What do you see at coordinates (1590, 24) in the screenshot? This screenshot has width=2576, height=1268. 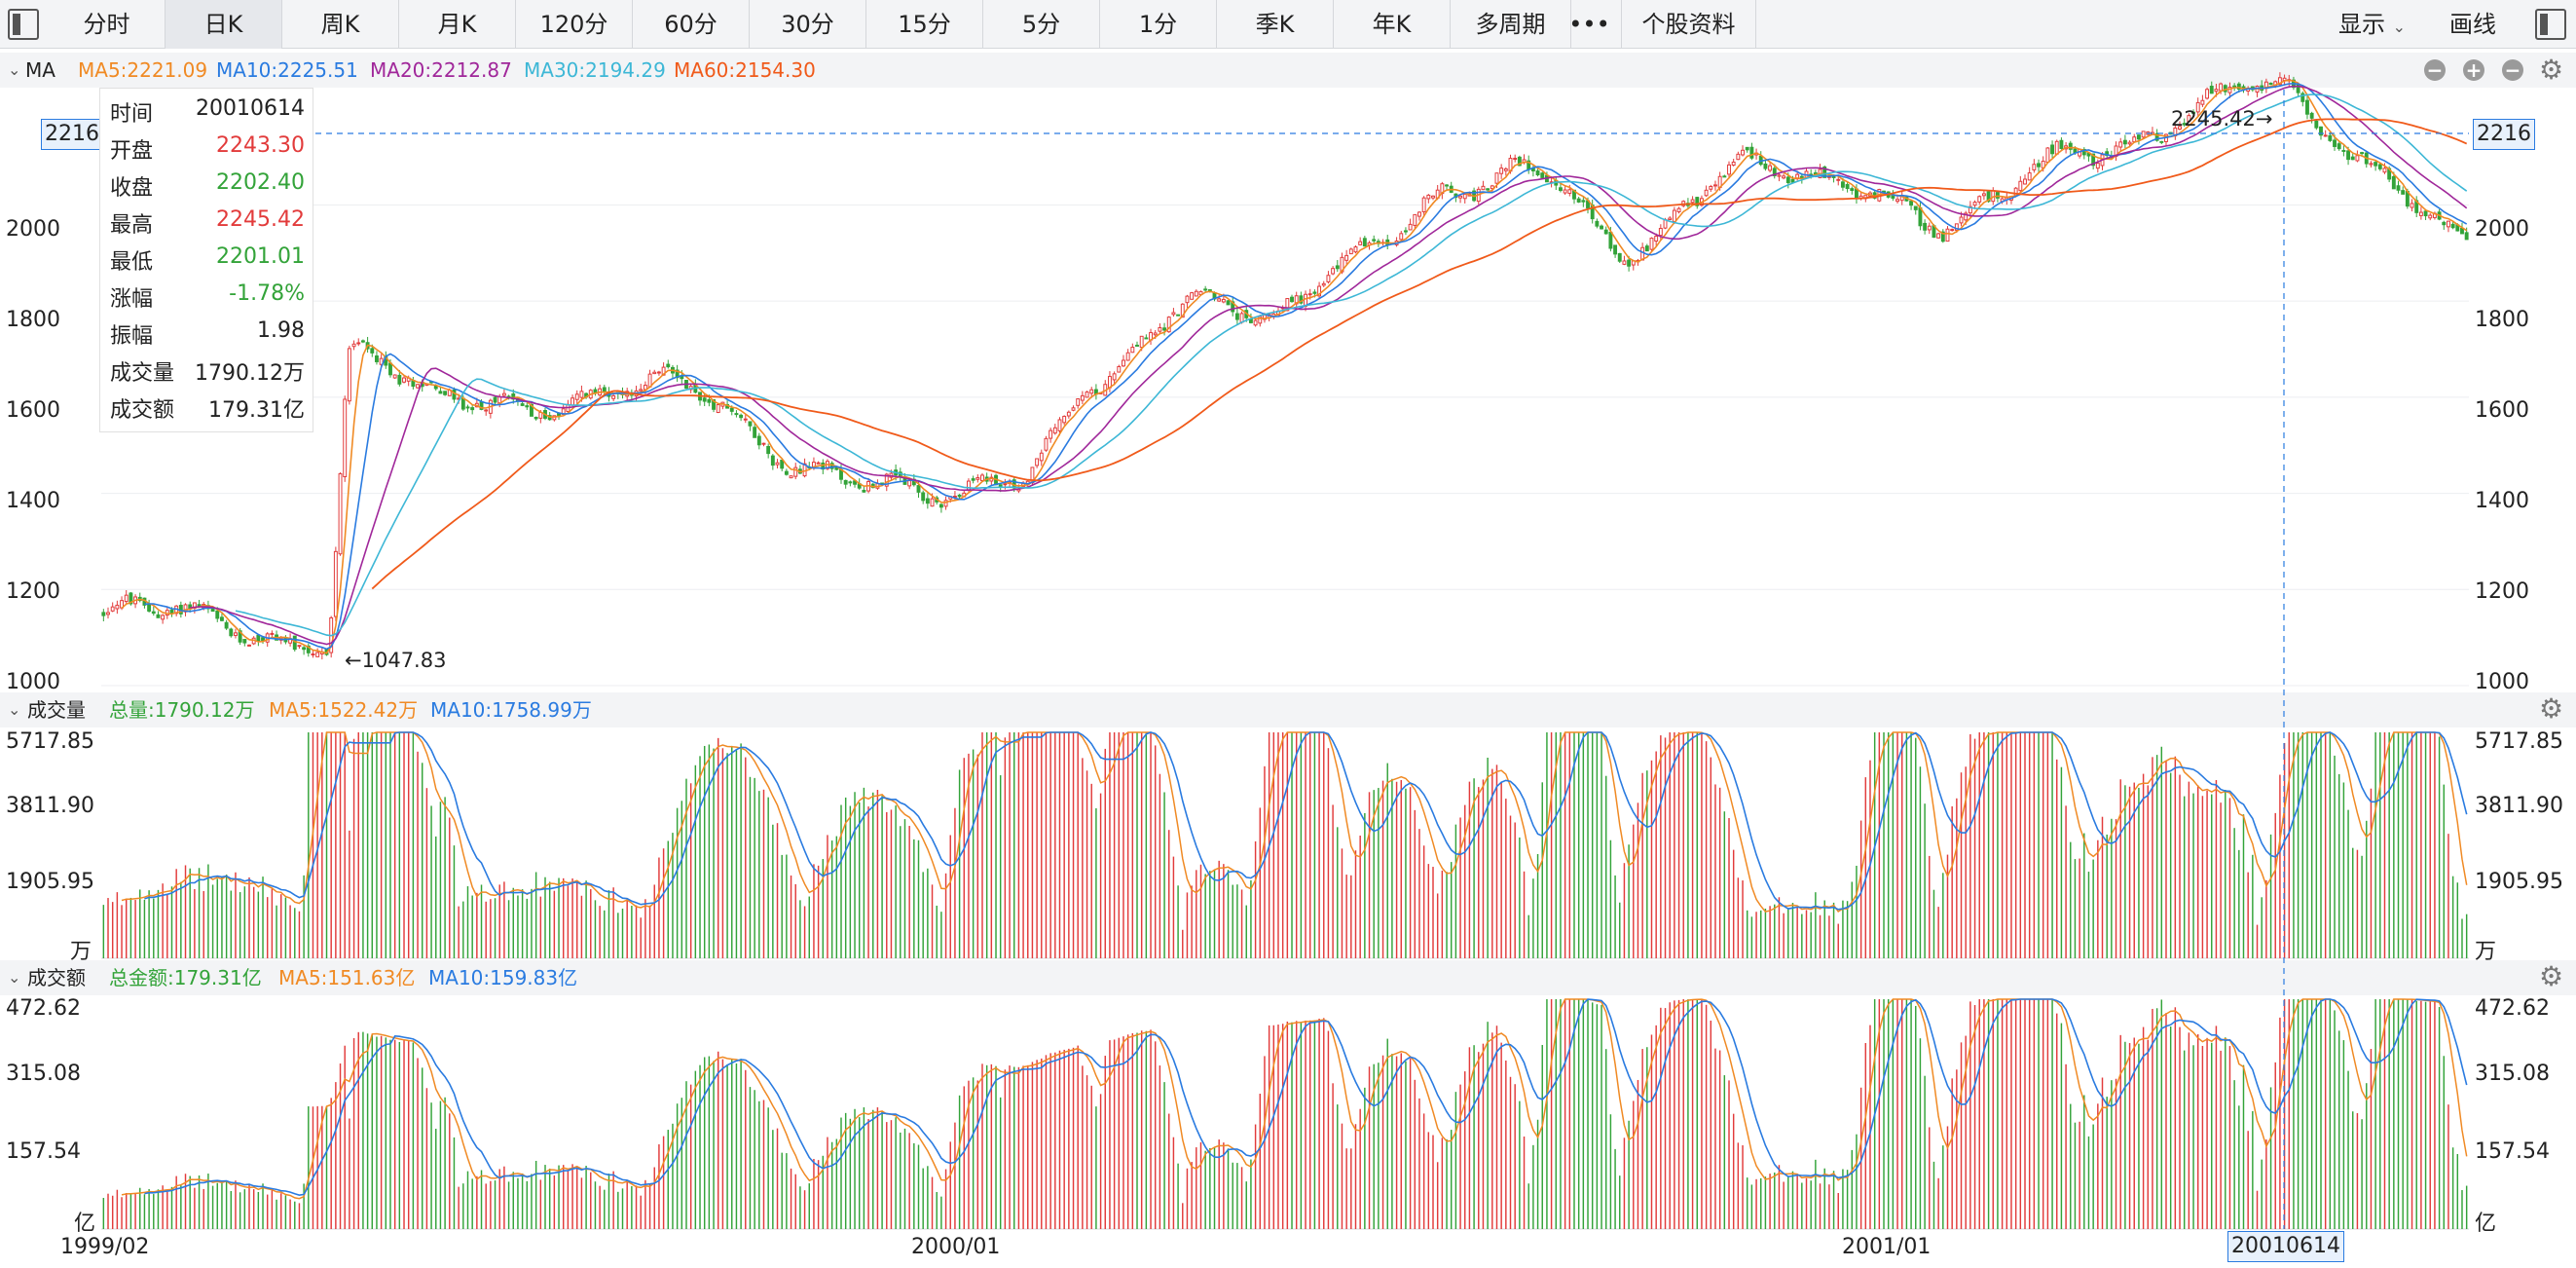 I see `more-periods-button: •••` at bounding box center [1590, 24].